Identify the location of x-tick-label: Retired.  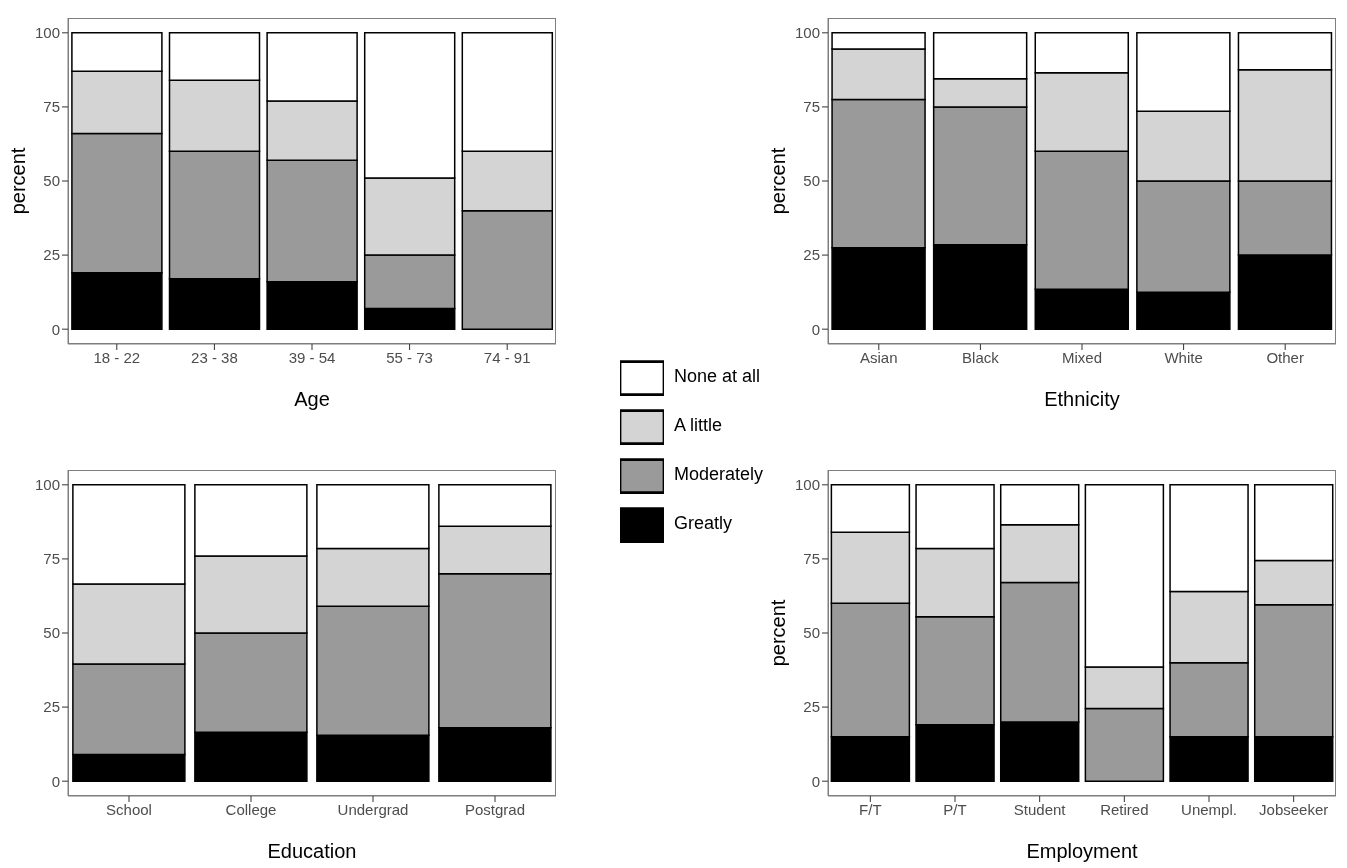
(1124, 809).